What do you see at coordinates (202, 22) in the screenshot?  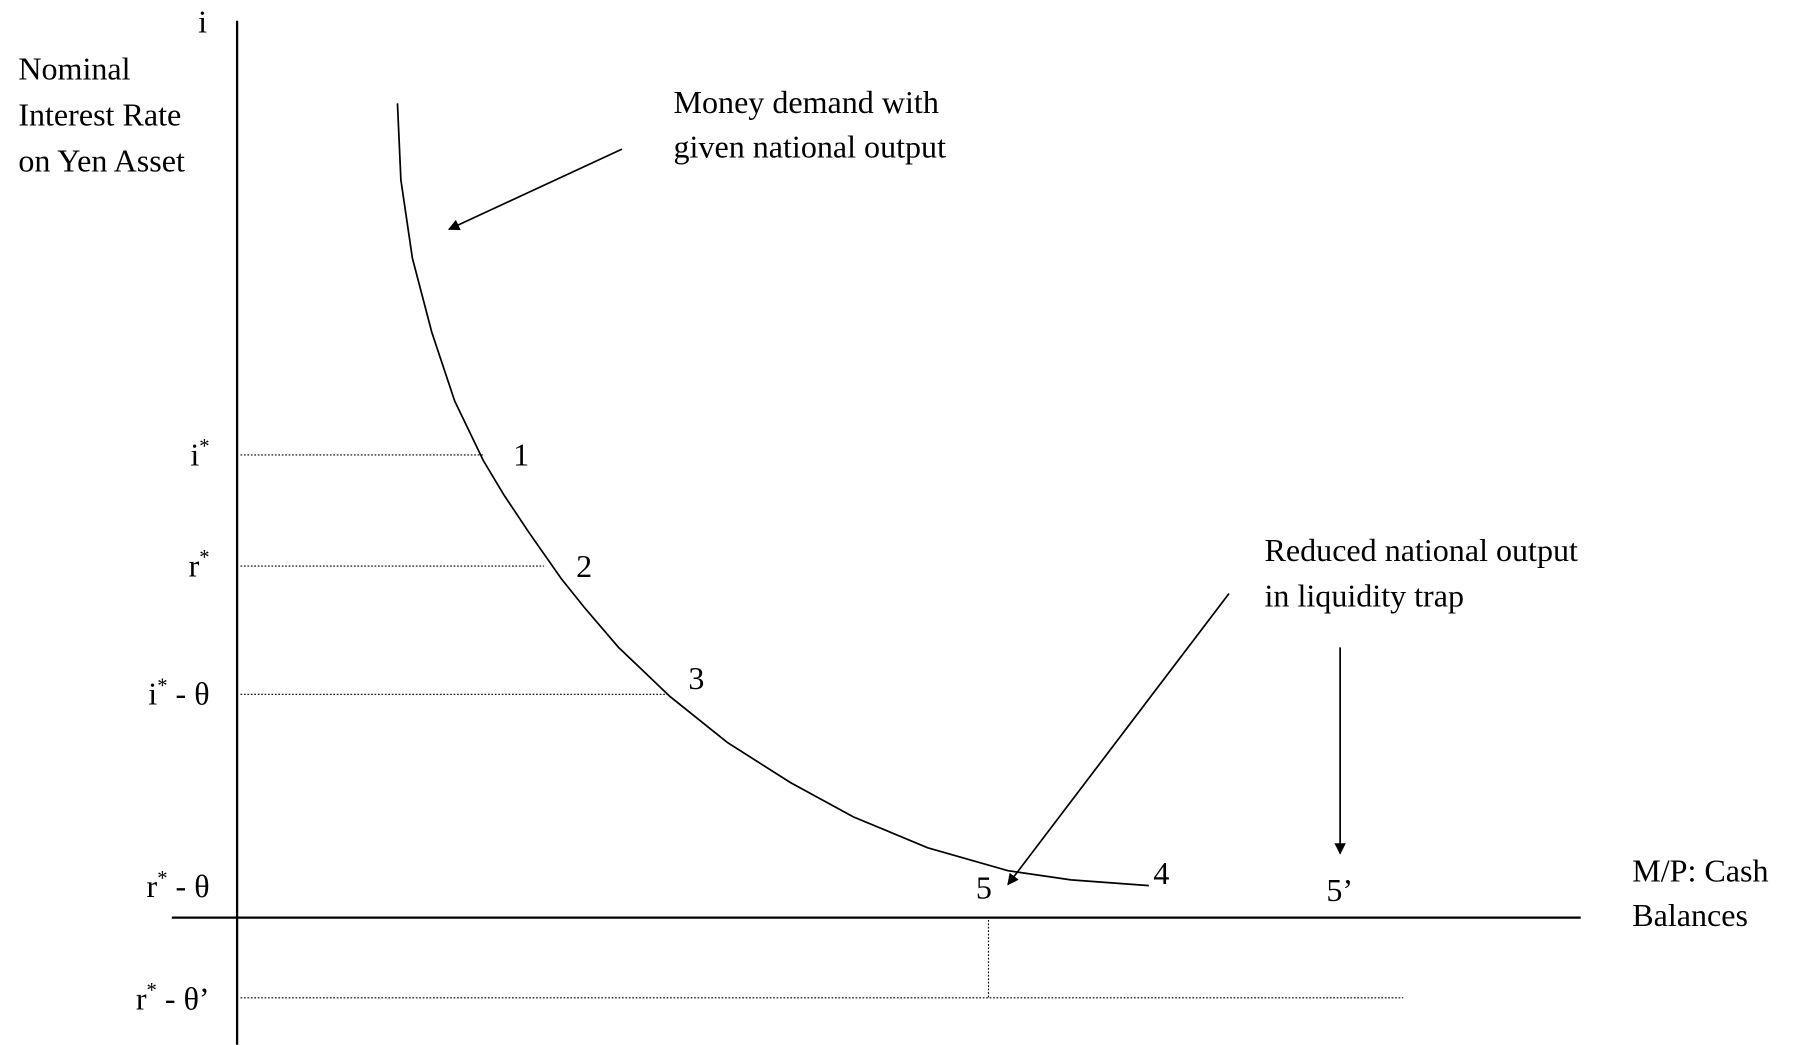 I see `y-axis-symbol: i` at bounding box center [202, 22].